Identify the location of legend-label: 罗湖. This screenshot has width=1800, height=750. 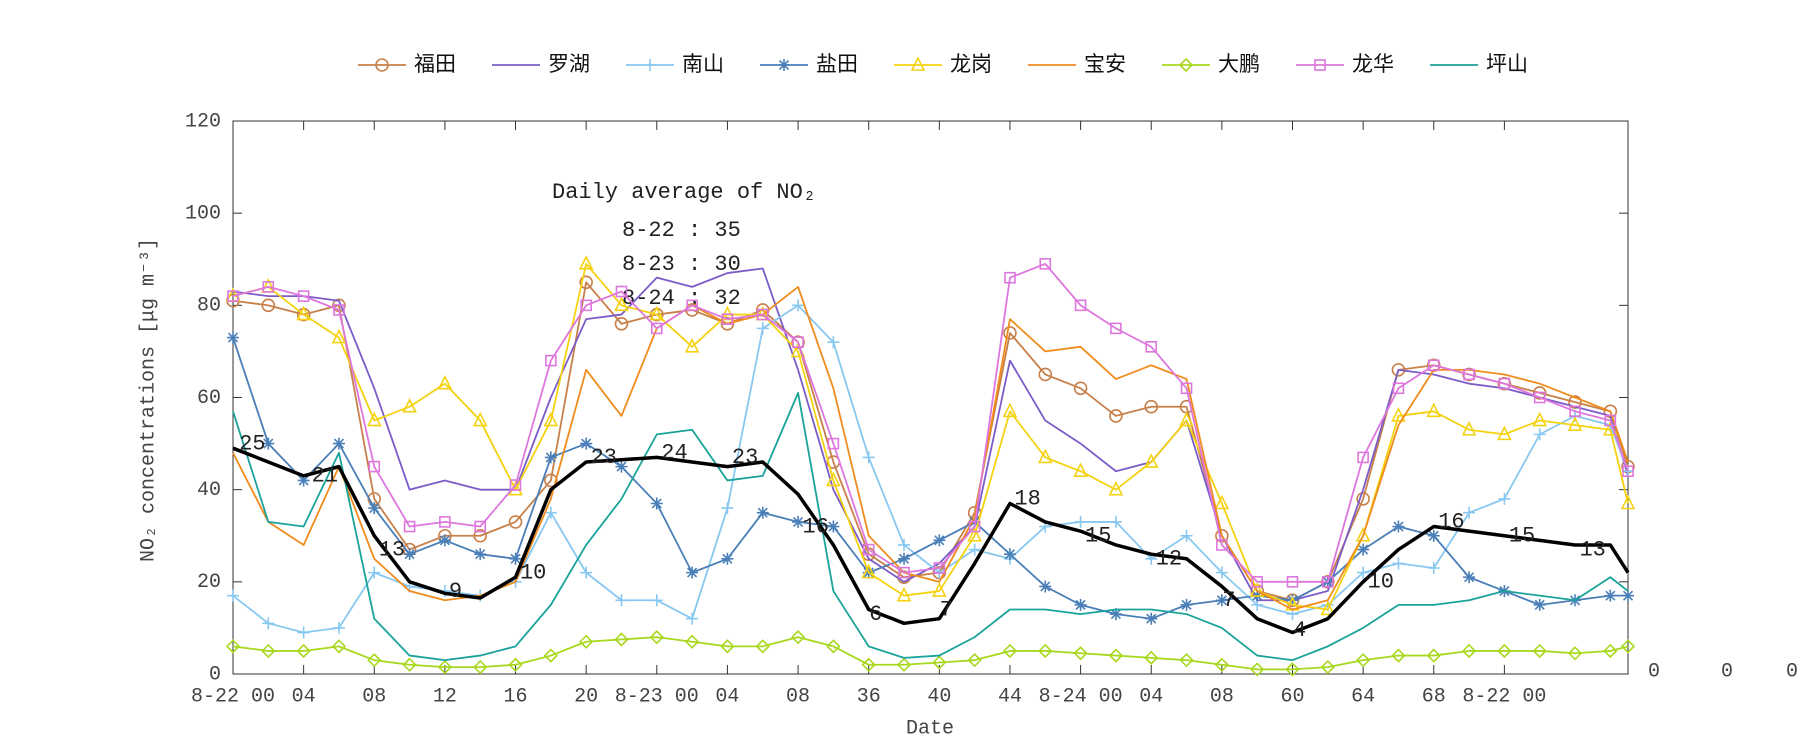
(569, 64).